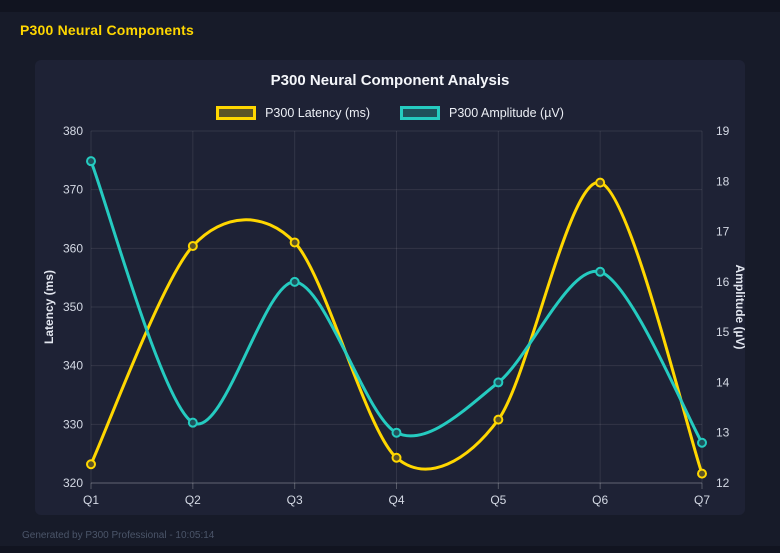 The width and height of the screenshot is (780, 553). Describe the element at coordinates (723, 282) in the screenshot. I see `svg-text: 16` at that location.